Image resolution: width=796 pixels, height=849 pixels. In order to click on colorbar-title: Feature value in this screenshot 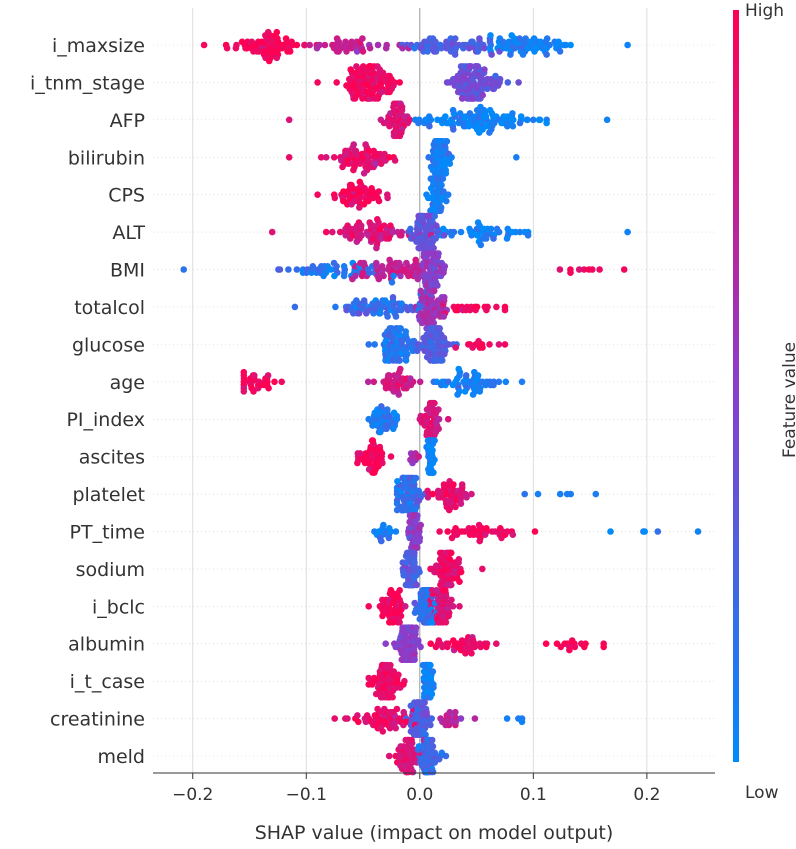, I will do `click(788, 400)`.